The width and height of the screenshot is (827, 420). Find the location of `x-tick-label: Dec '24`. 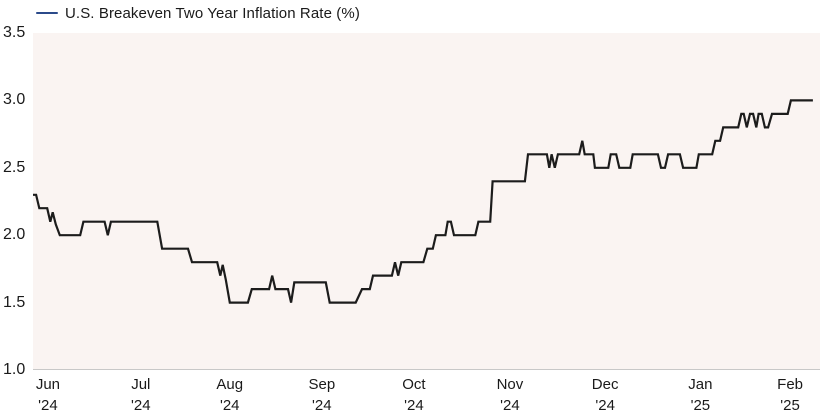

x-tick-label: Dec '24 is located at coordinates (605, 395).